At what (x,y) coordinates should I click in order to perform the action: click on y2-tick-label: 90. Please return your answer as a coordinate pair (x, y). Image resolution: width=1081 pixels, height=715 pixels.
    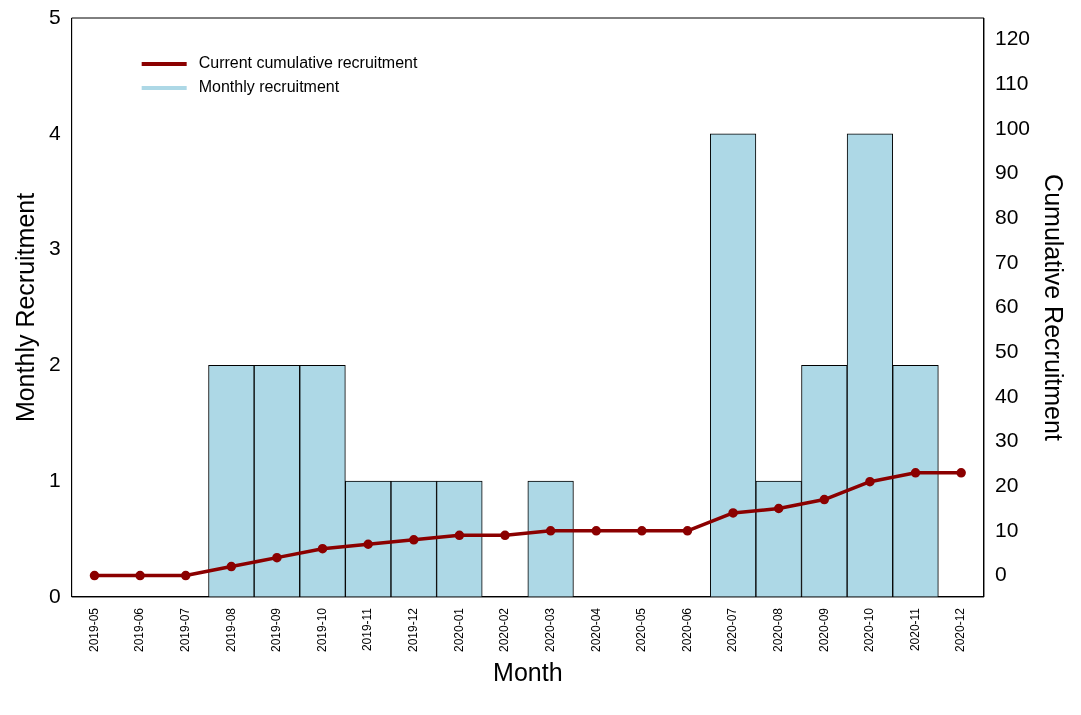
    Looking at the image, I should click on (1006, 172).